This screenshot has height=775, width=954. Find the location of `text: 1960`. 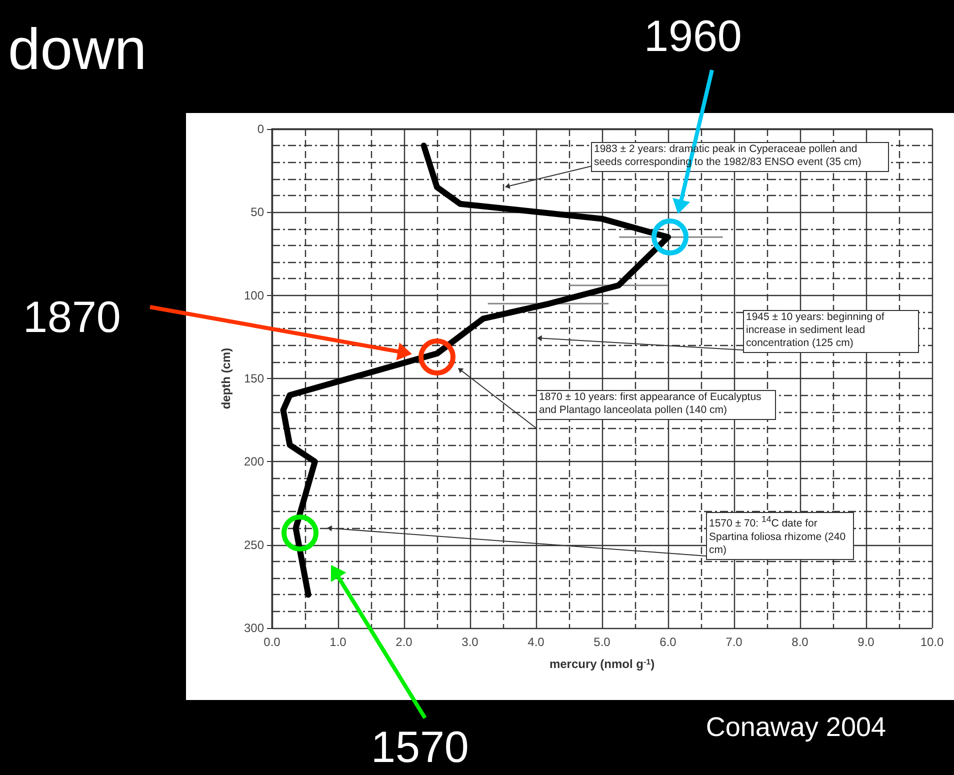

text: 1960 is located at coordinates (693, 37).